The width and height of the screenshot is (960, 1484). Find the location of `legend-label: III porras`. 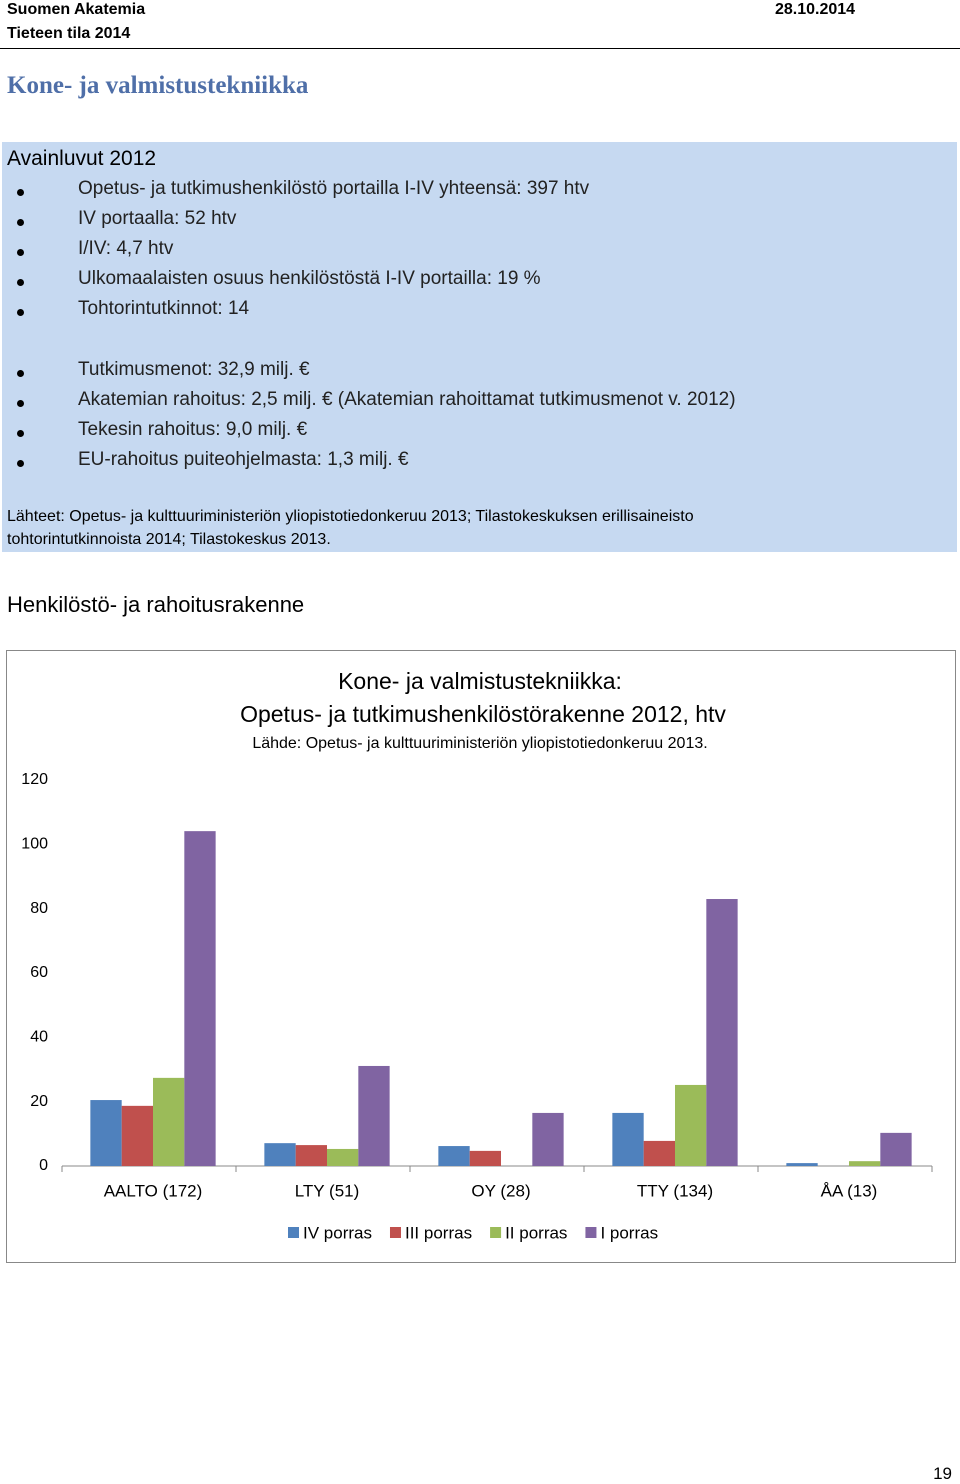

legend-label: III porras is located at coordinates (438, 1232).